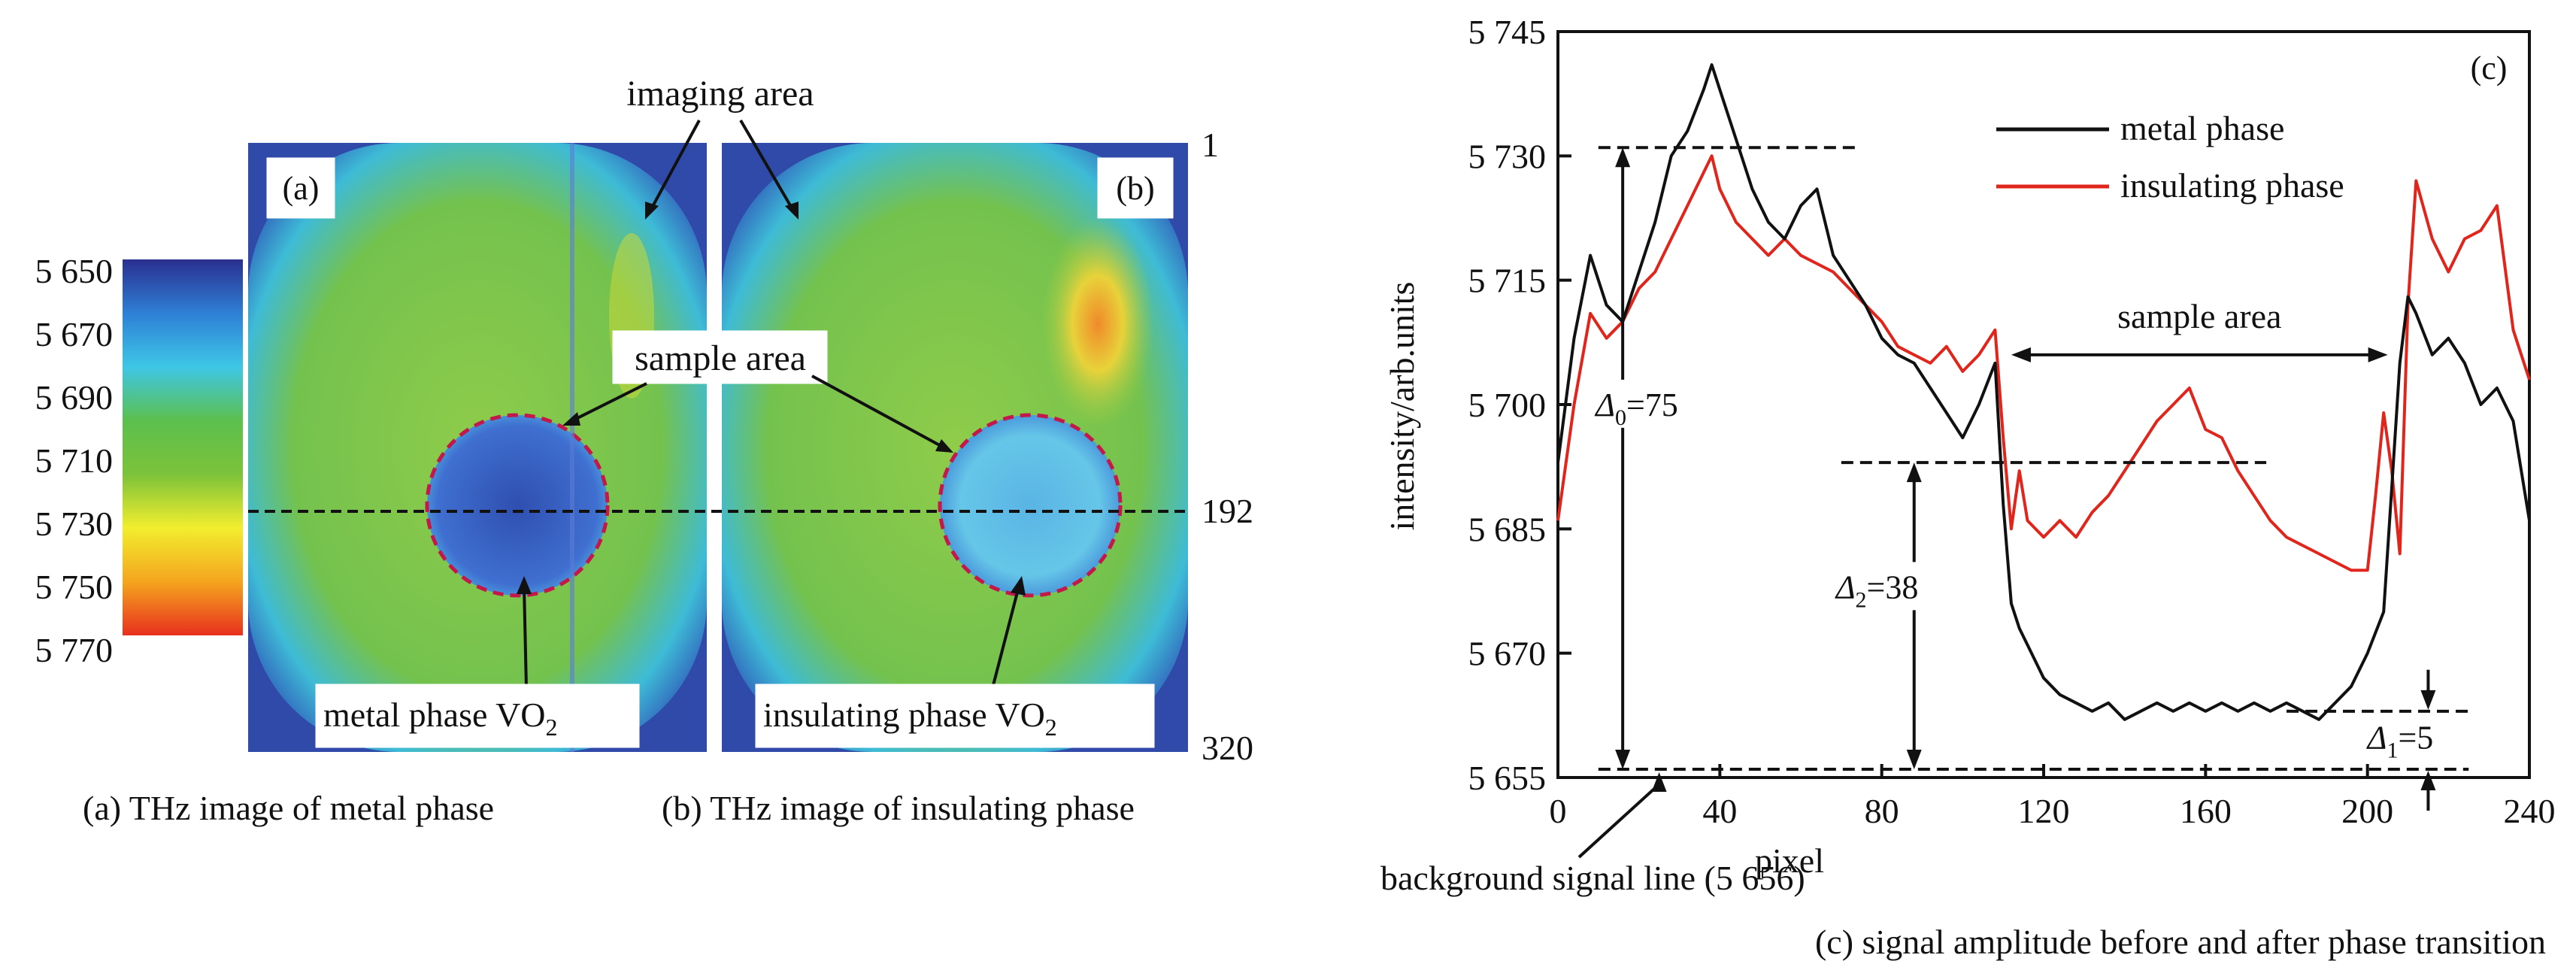  I want to click on imaging-area-arrowhead-a, so click(652, 211).